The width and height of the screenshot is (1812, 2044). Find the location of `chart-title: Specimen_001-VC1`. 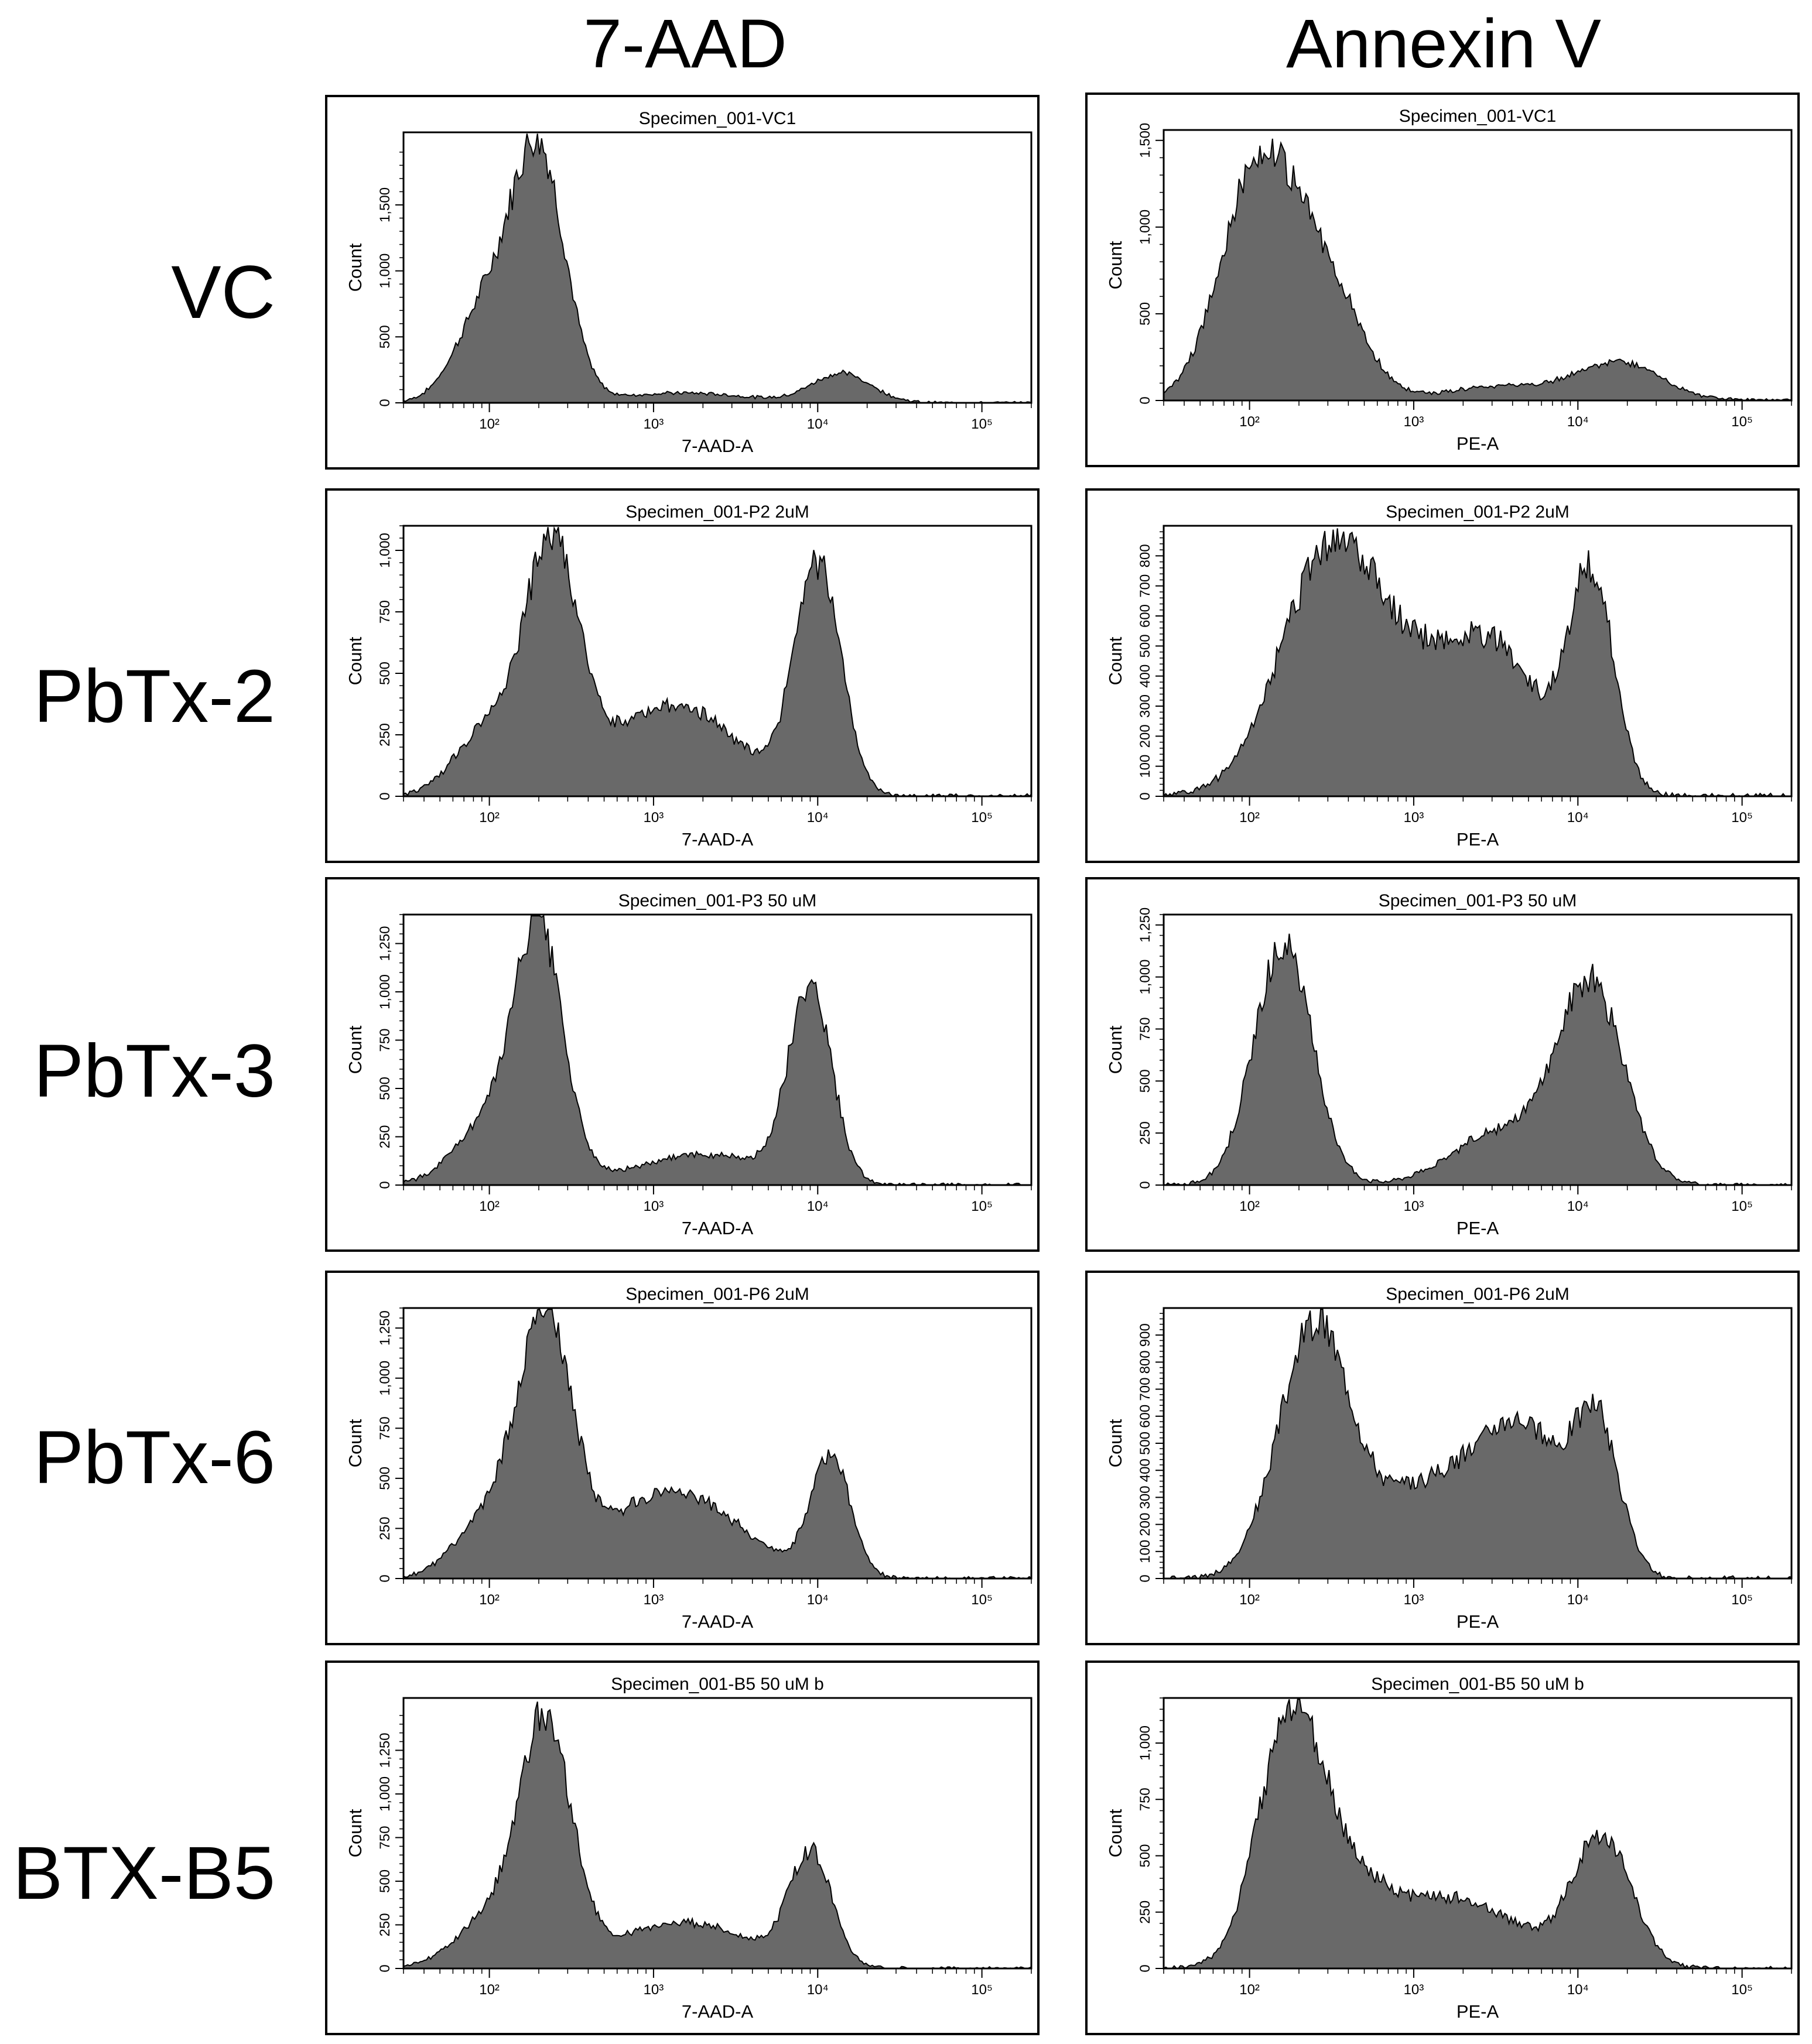

chart-title: Specimen_001-VC1 is located at coordinates (718, 119).